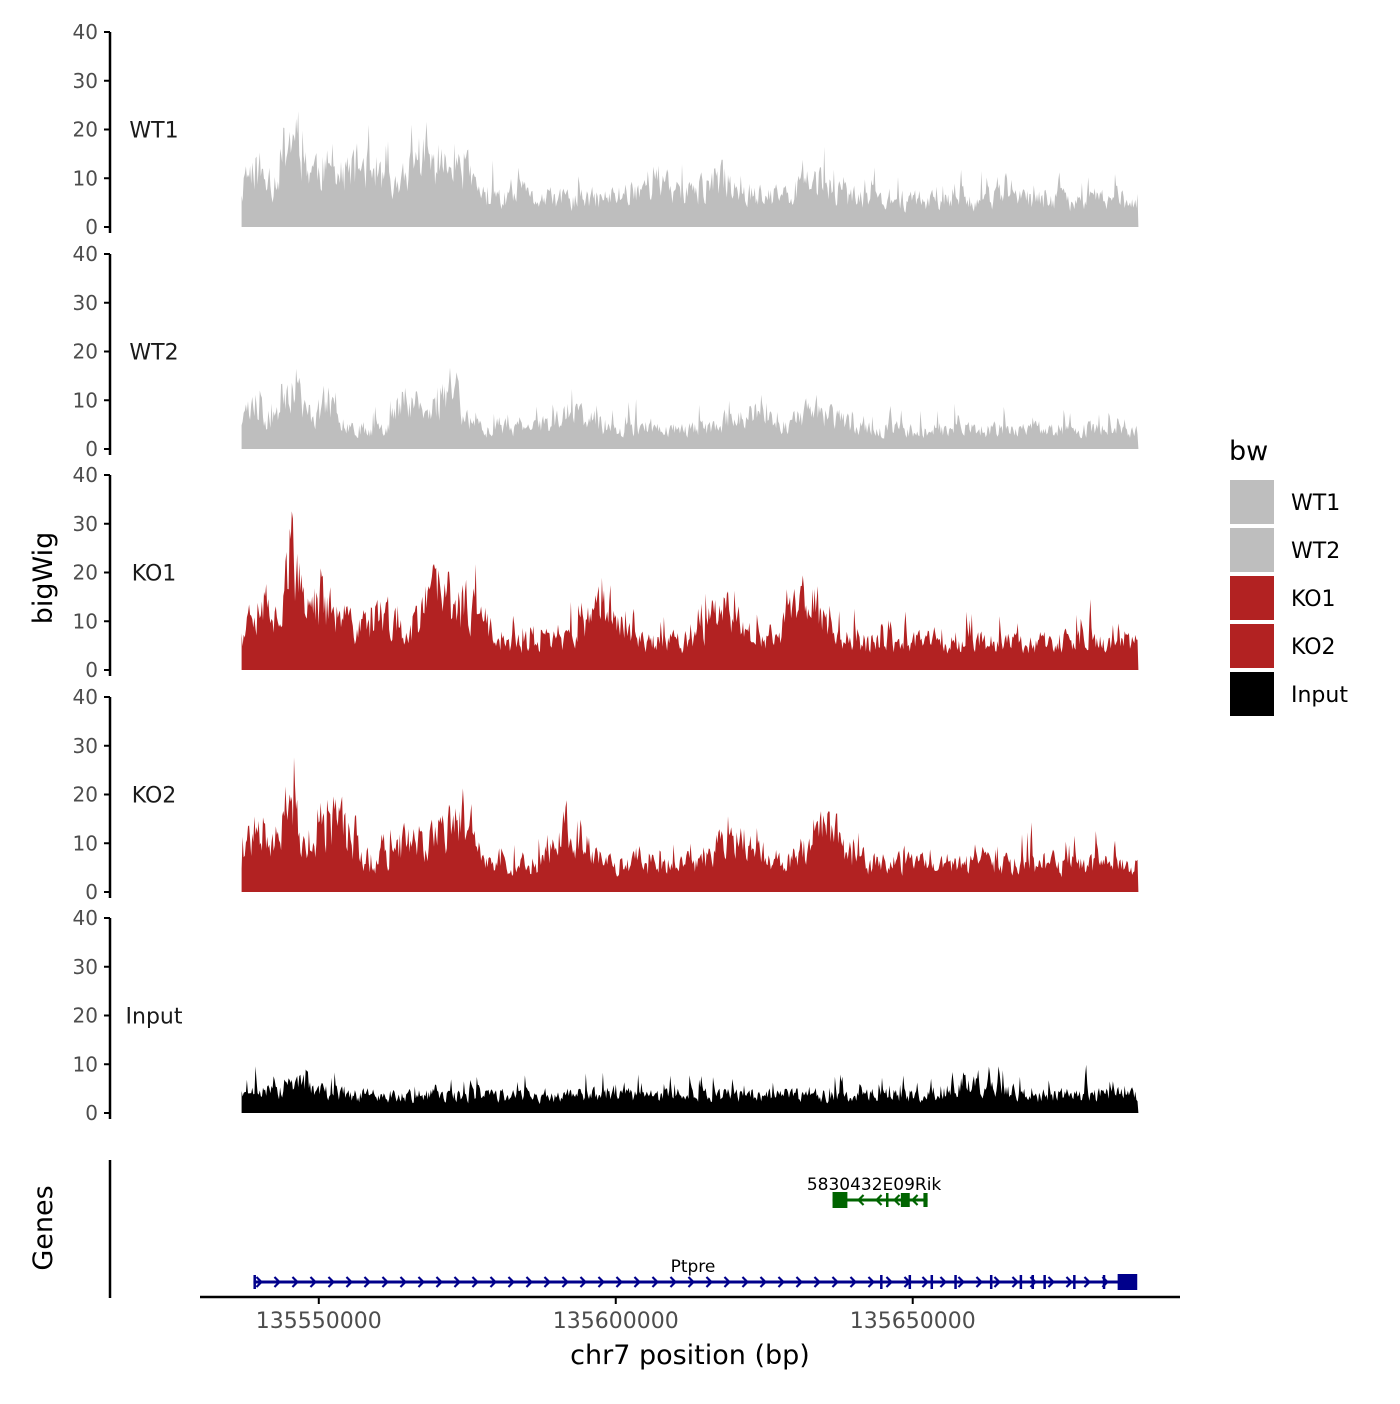 Image resolution: width=1400 pixels, height=1404 pixels. Describe the element at coordinates (154, 574) in the screenshot. I see `track-label-ko1: KO1` at that location.